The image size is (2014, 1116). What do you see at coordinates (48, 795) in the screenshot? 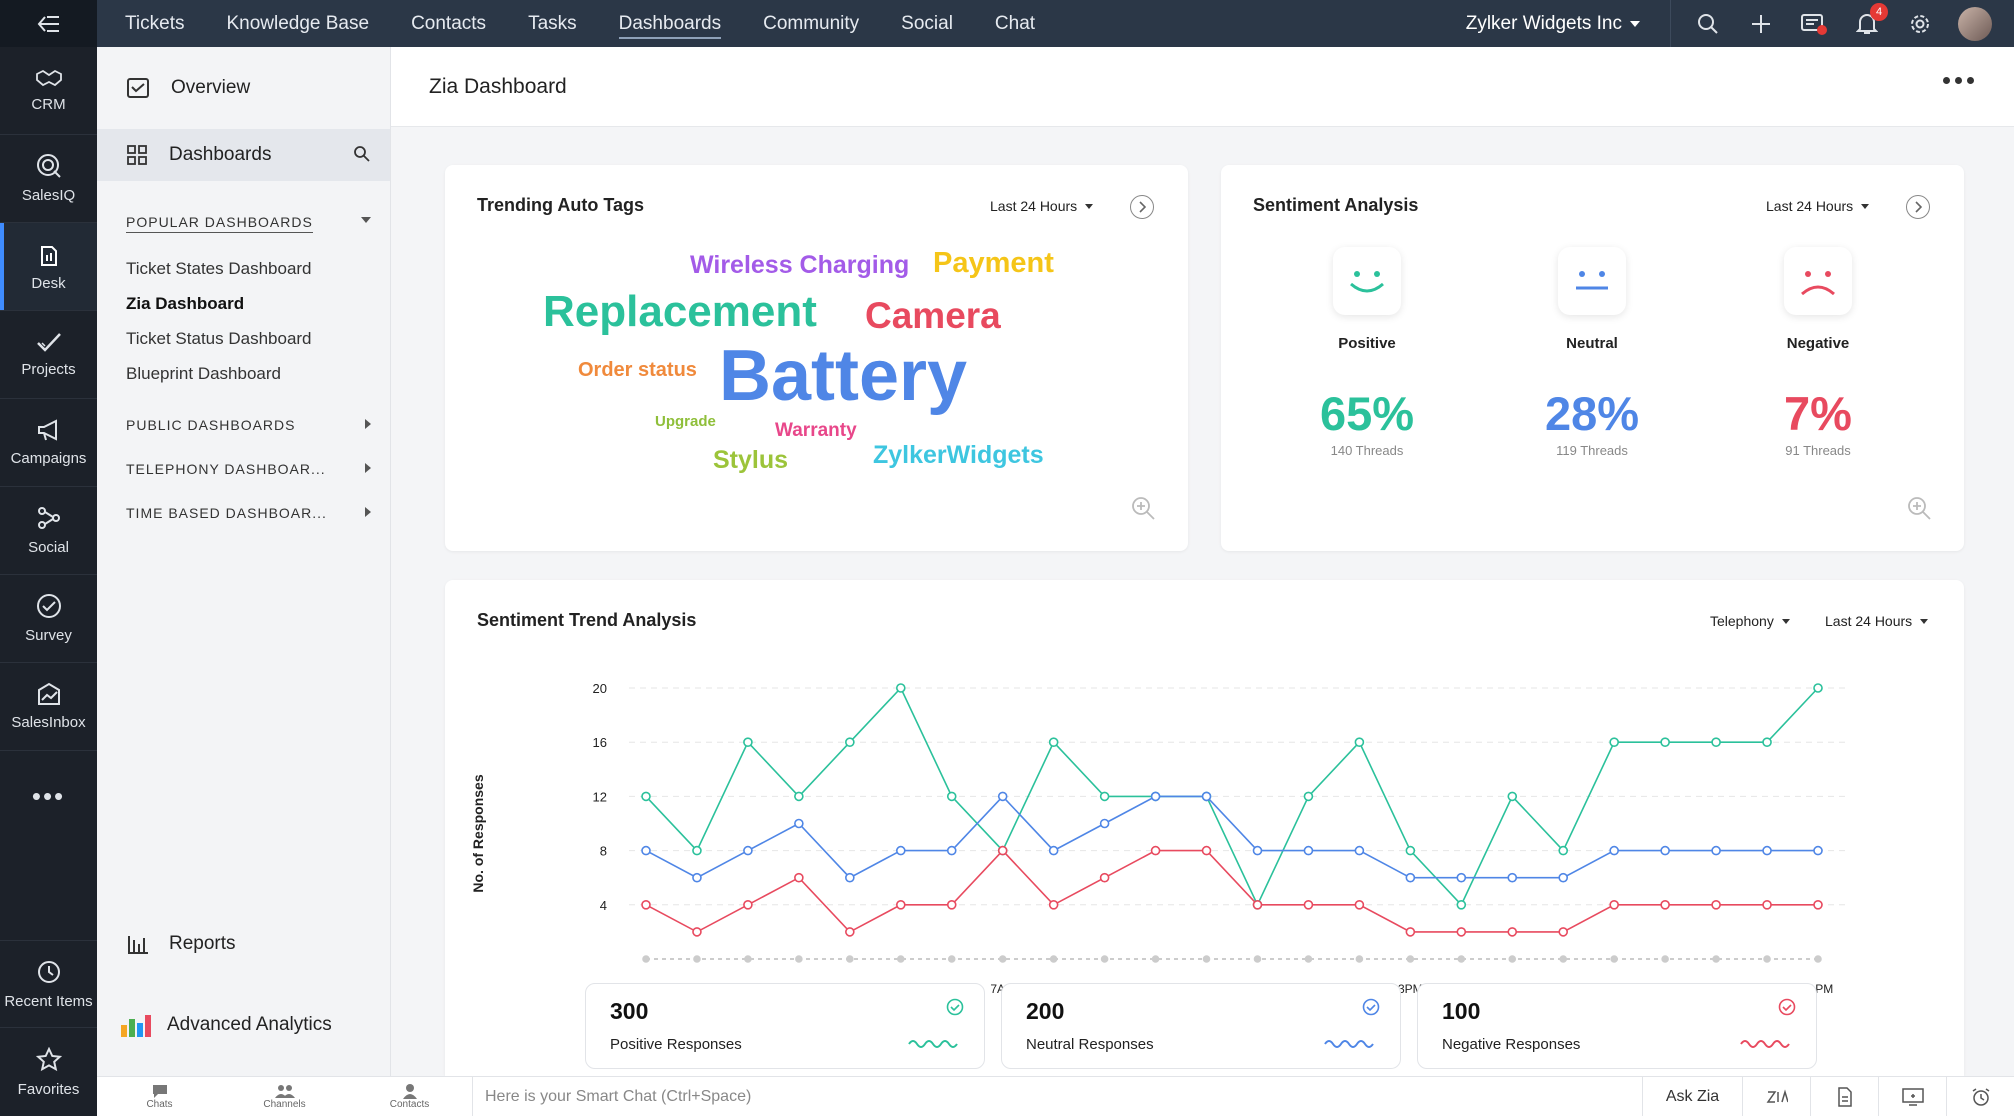
I see `rail-more-button: •••` at bounding box center [48, 795].